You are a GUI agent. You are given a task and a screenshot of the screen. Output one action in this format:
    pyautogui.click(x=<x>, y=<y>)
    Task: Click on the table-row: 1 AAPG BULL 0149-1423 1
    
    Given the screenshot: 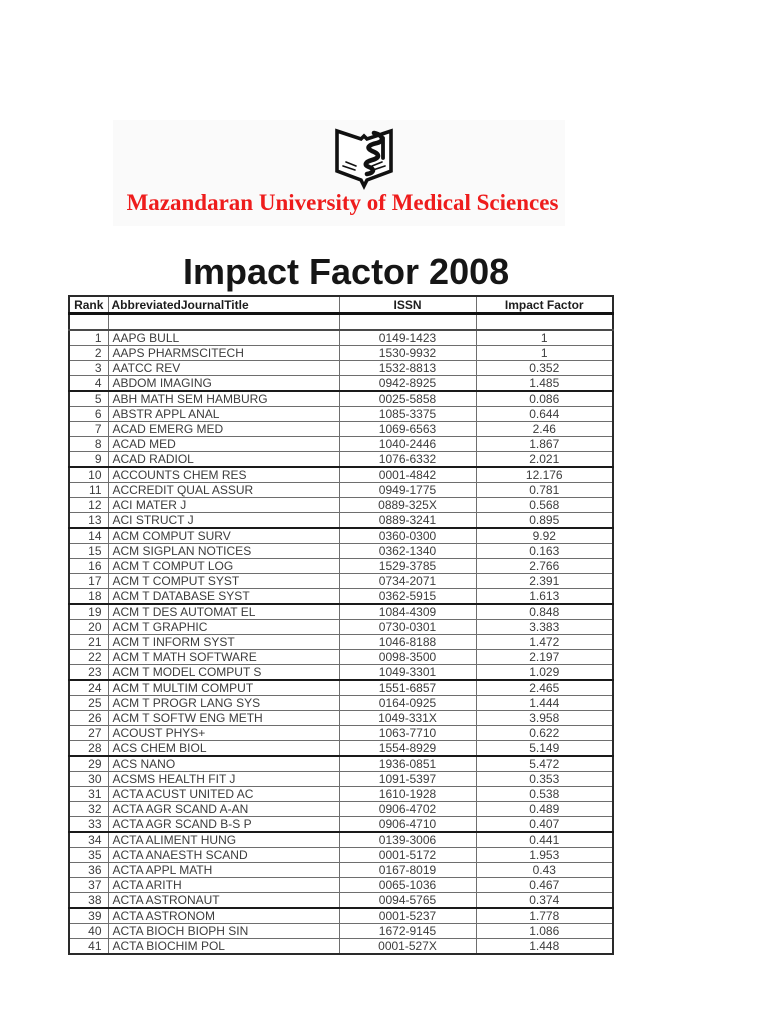 What is the action you would take?
    pyautogui.click(x=341, y=337)
    